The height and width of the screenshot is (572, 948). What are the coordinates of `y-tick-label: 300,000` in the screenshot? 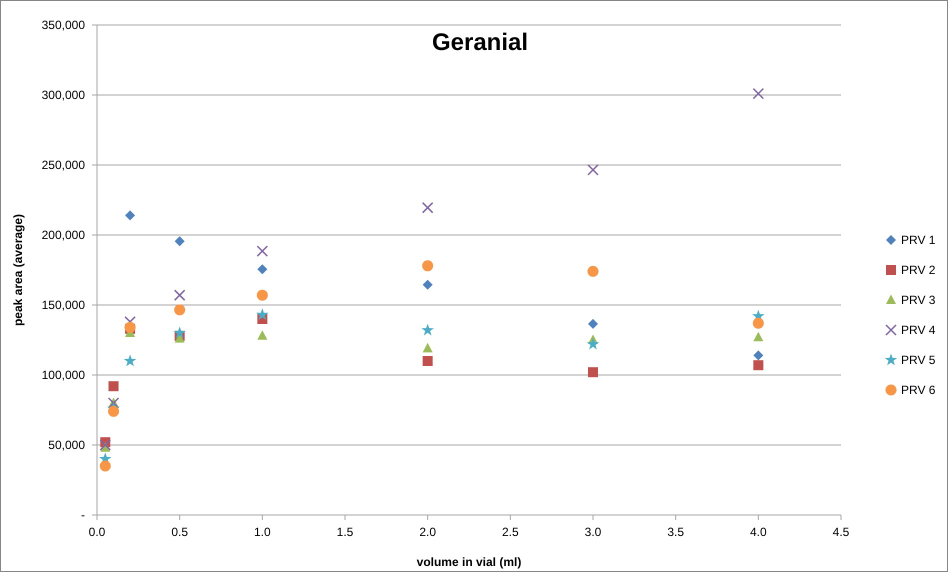 It's located at (64, 95).